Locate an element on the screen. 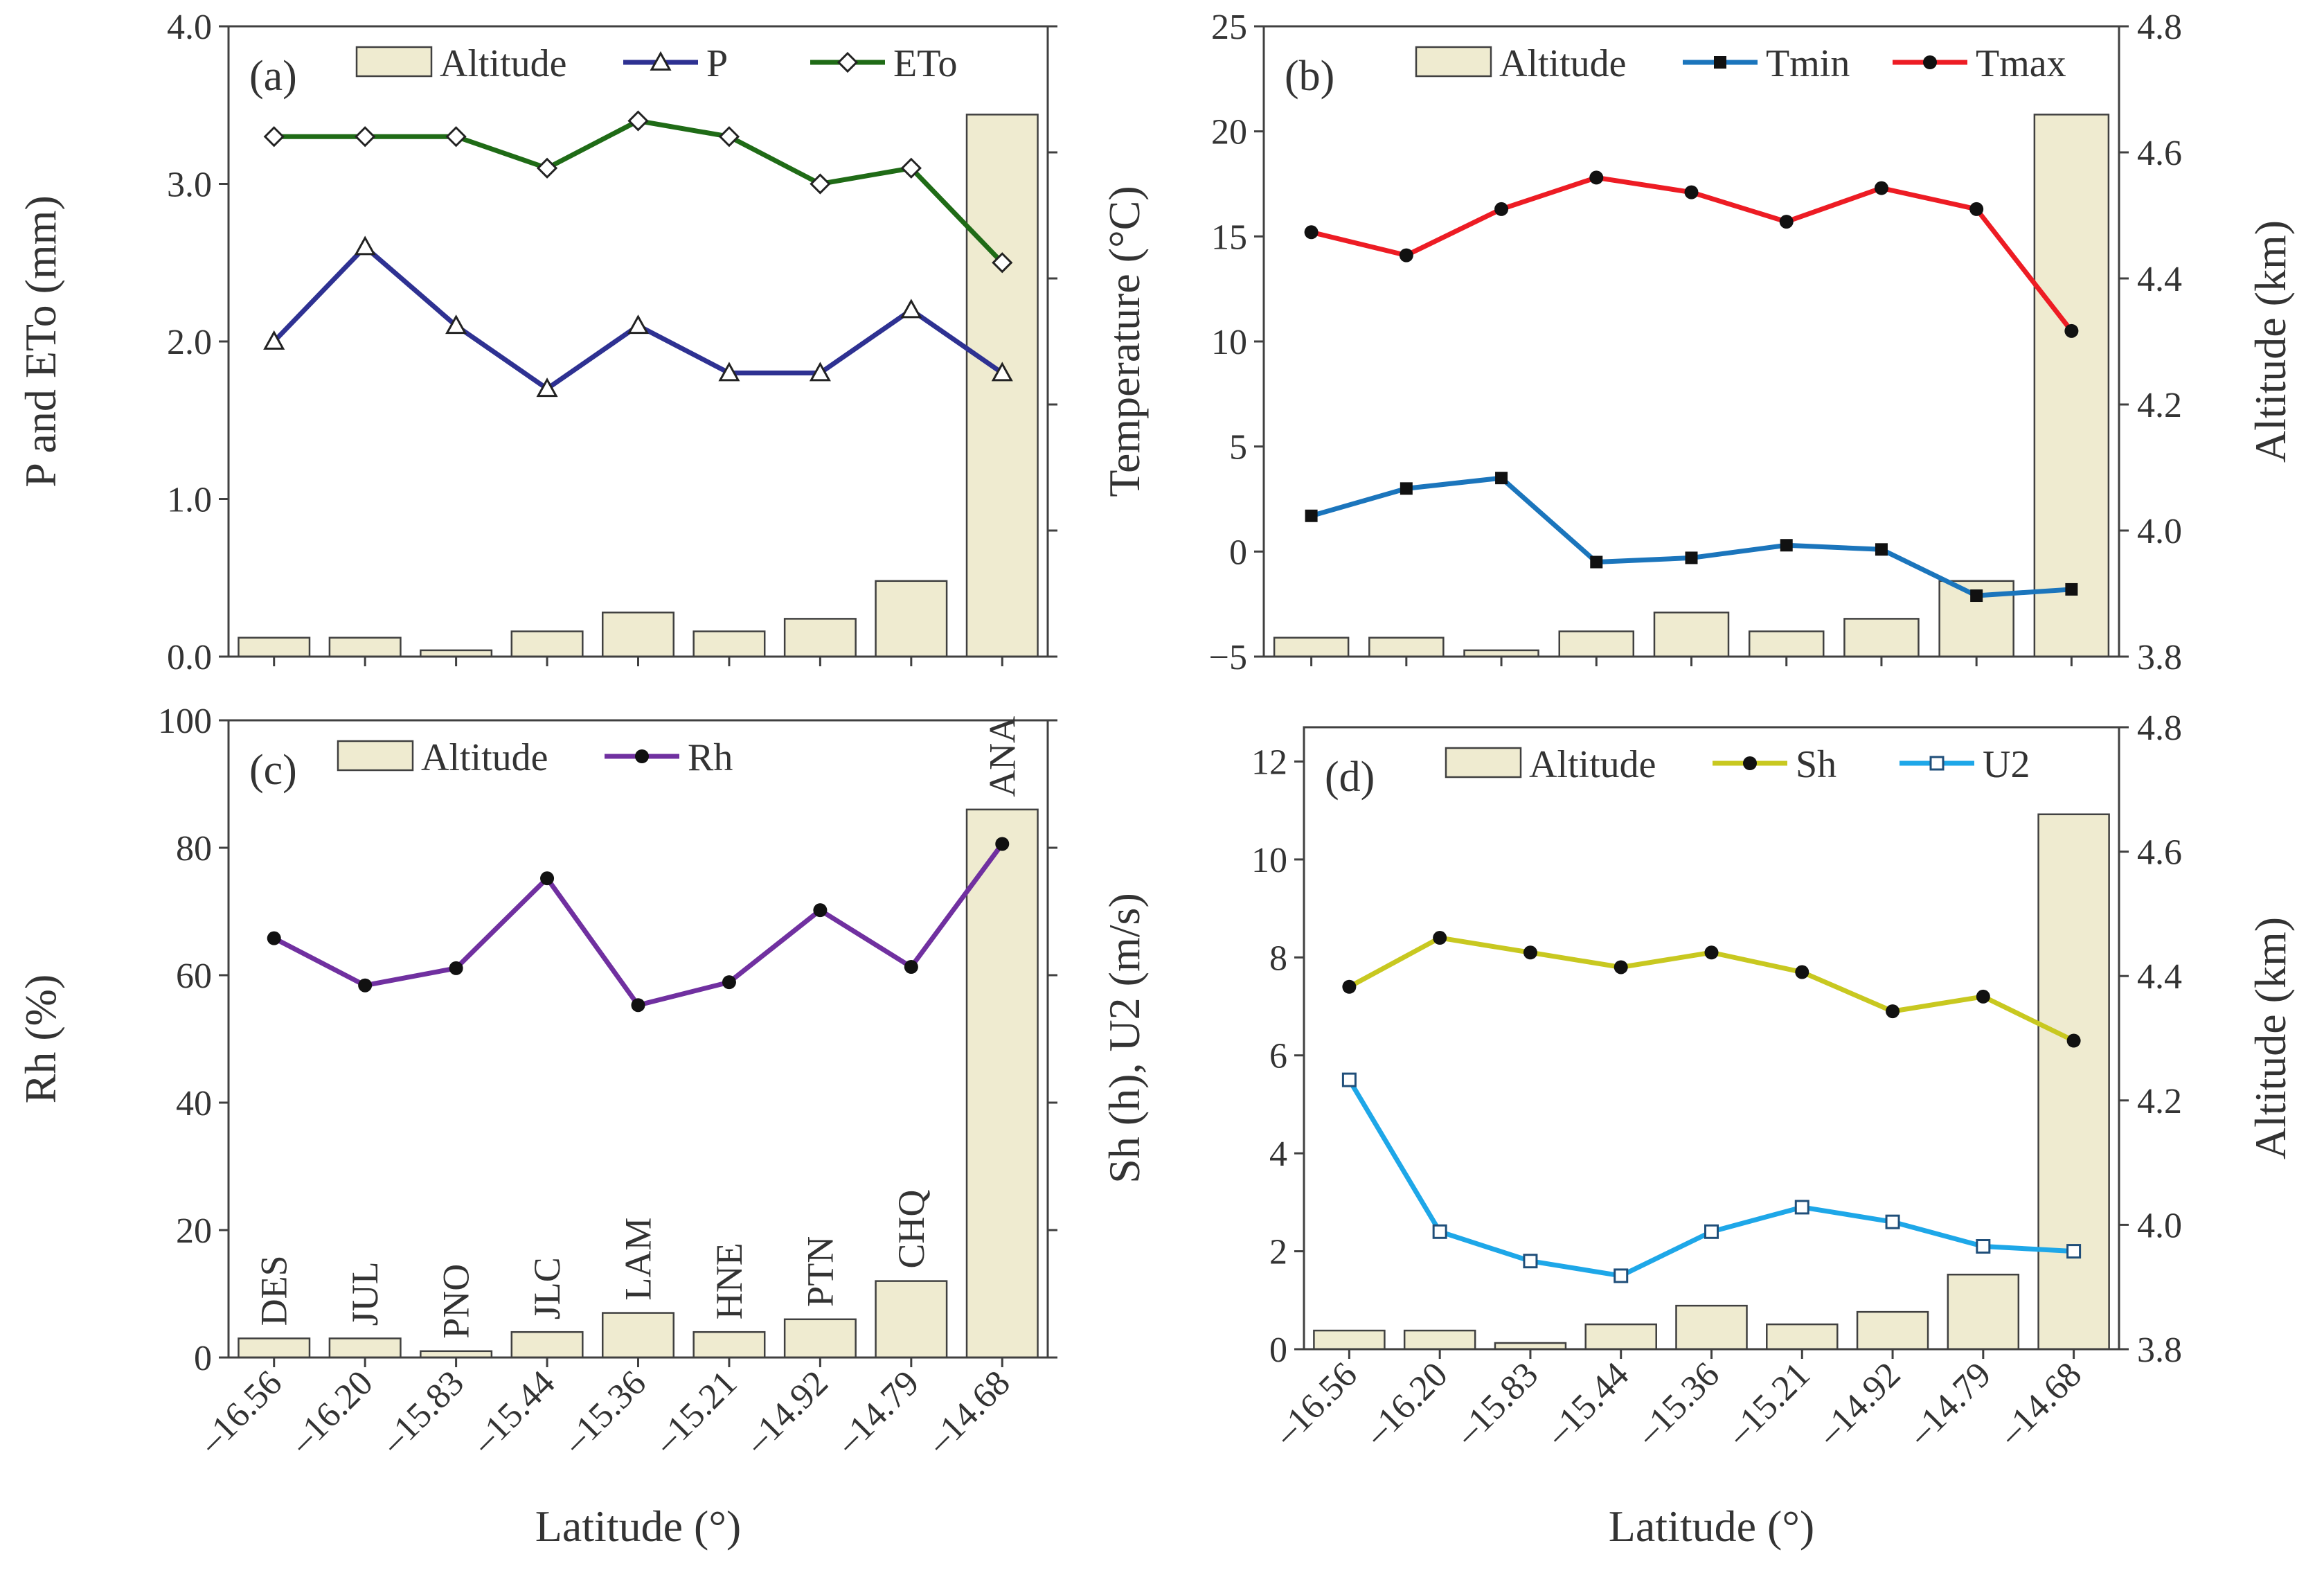 The image size is (2324, 1575). station-label: PNO is located at coordinates (456, 1302).